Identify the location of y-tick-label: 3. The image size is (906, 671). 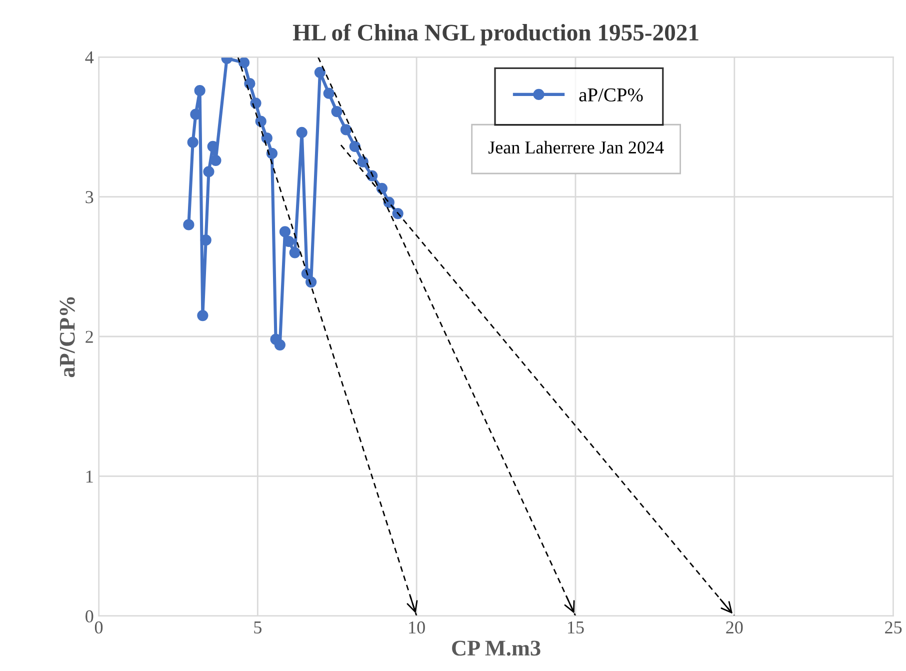
(90, 197).